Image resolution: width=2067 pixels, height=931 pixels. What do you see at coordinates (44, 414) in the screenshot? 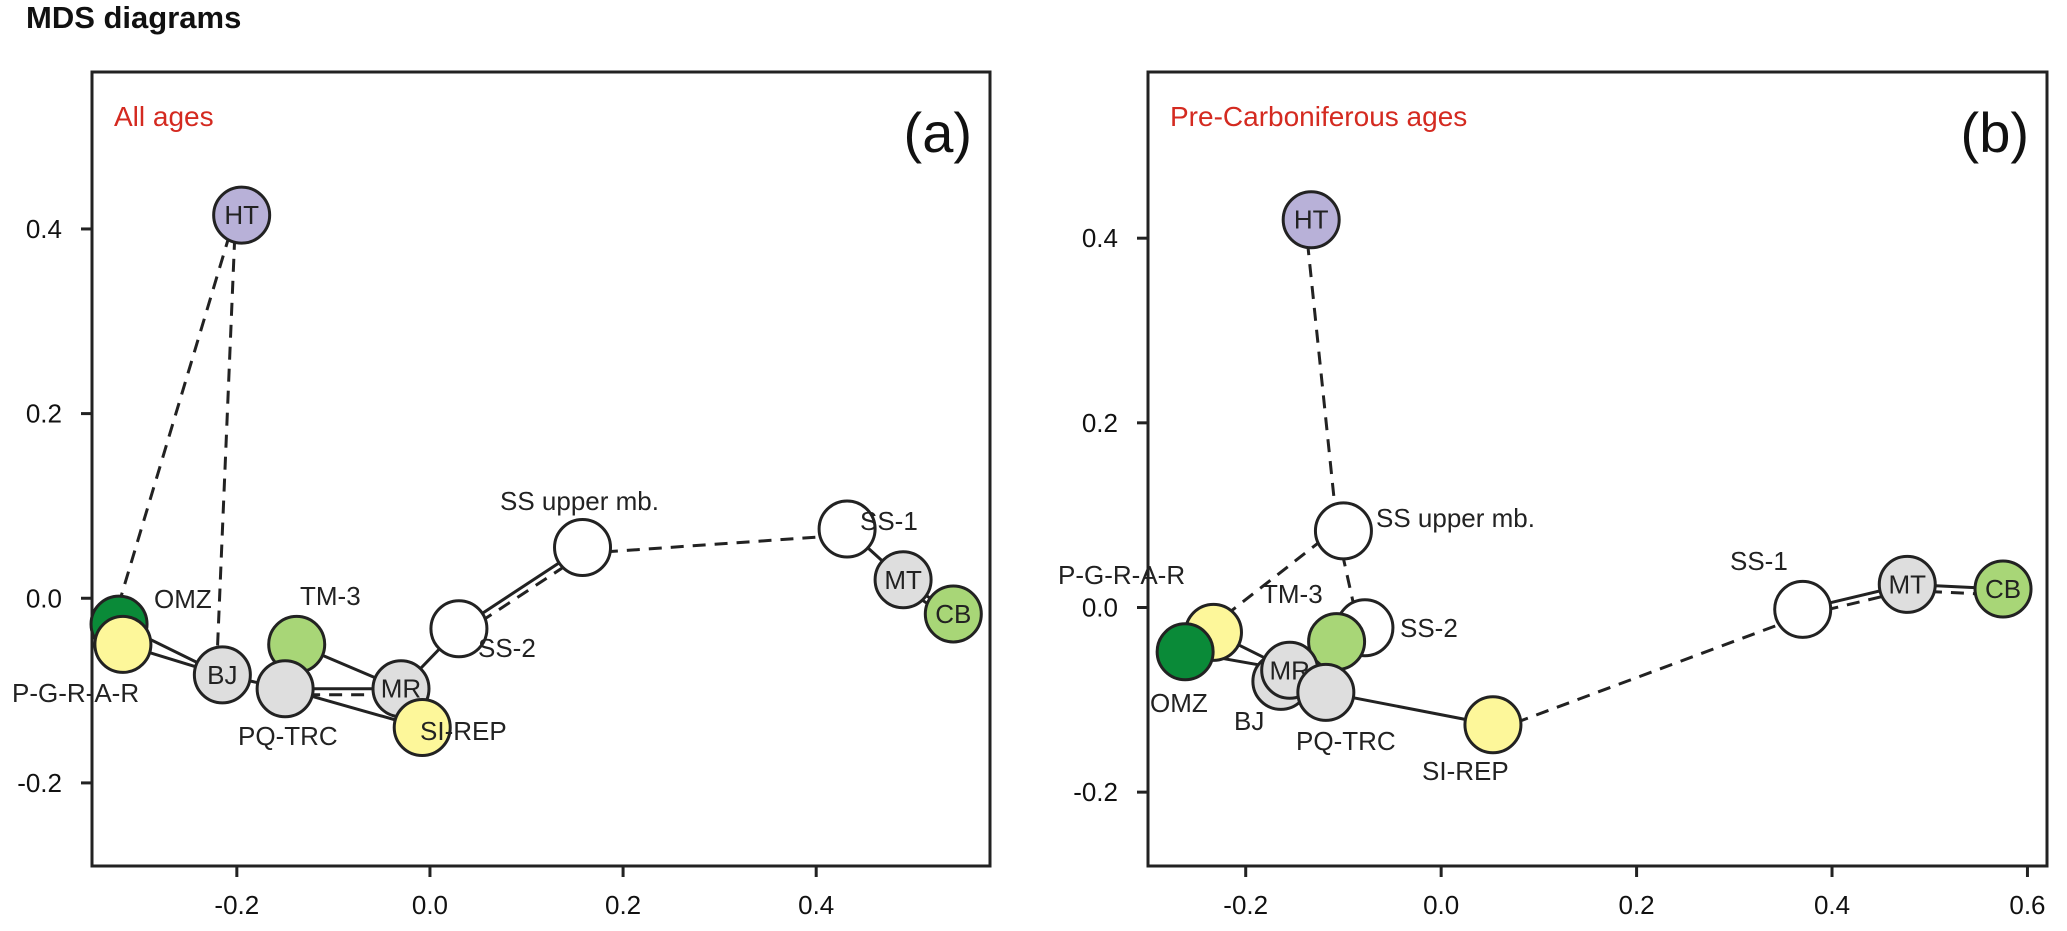
I see `y-tick-label-a: 0.2` at bounding box center [44, 414].